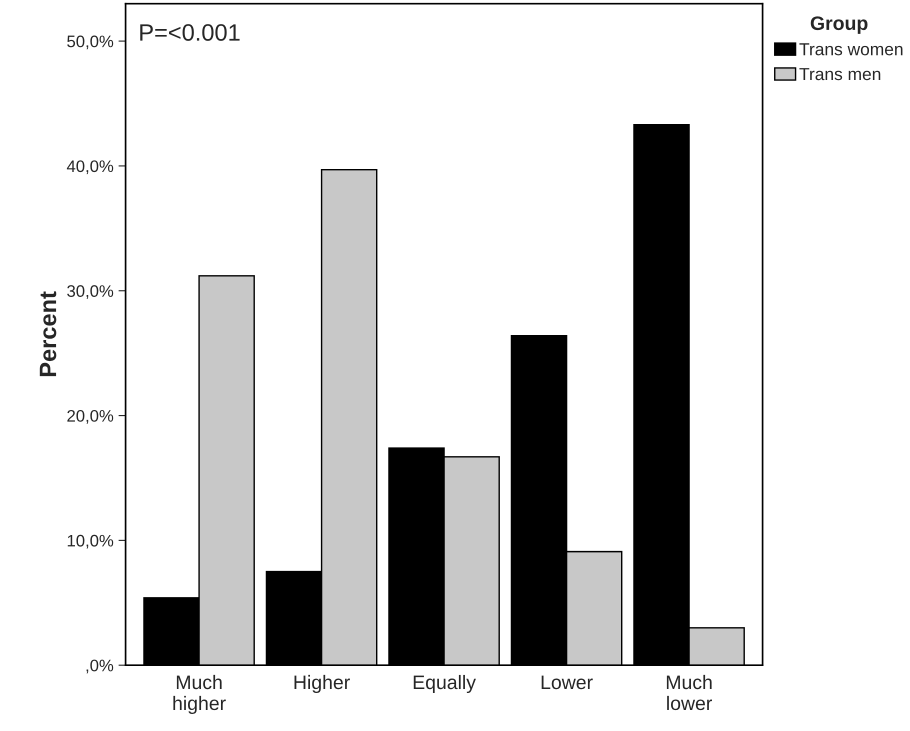 This screenshot has height=731, width=910. Describe the element at coordinates (839, 74) in the screenshot. I see `legend-label: Trans men` at that location.